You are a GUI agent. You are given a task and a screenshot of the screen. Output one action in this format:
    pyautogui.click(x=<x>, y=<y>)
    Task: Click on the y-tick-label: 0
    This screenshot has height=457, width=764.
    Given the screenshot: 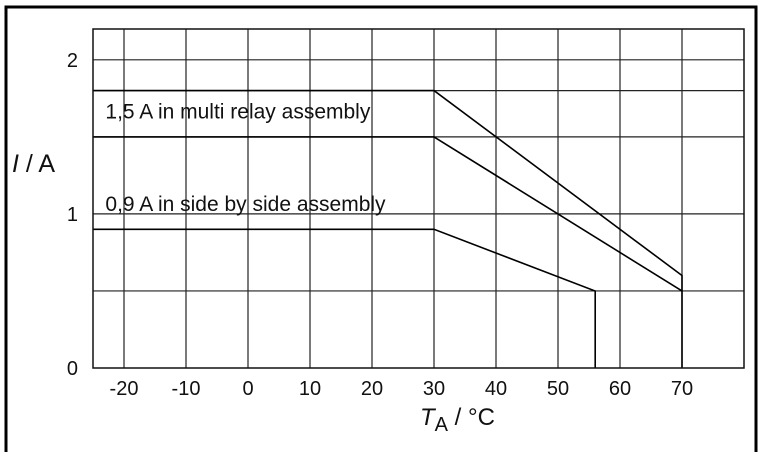 What is the action you would take?
    pyautogui.click(x=72, y=369)
    